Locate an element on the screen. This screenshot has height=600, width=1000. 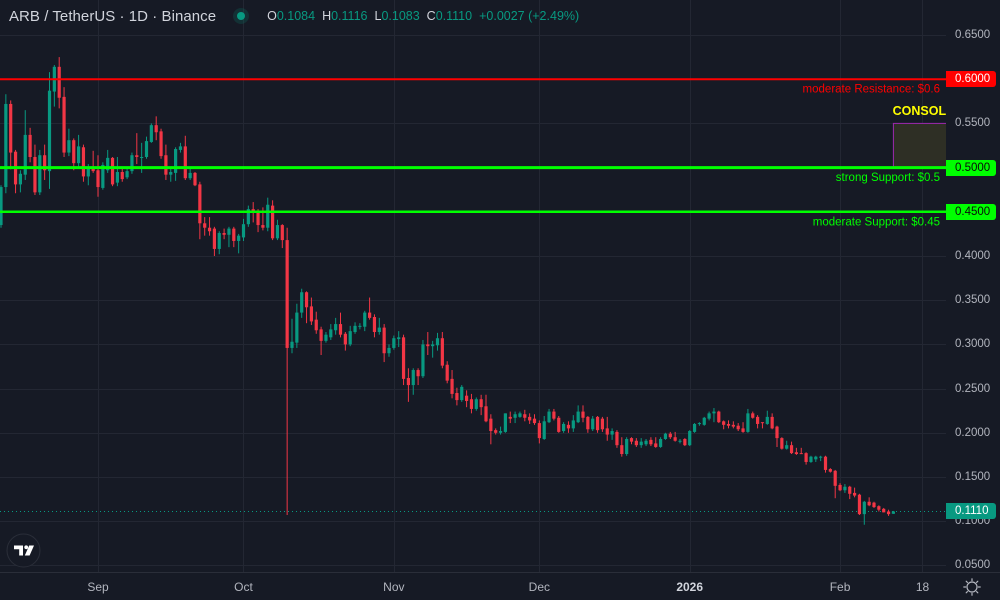
price-axis-label: 0.3000 is located at coordinates (973, 344).